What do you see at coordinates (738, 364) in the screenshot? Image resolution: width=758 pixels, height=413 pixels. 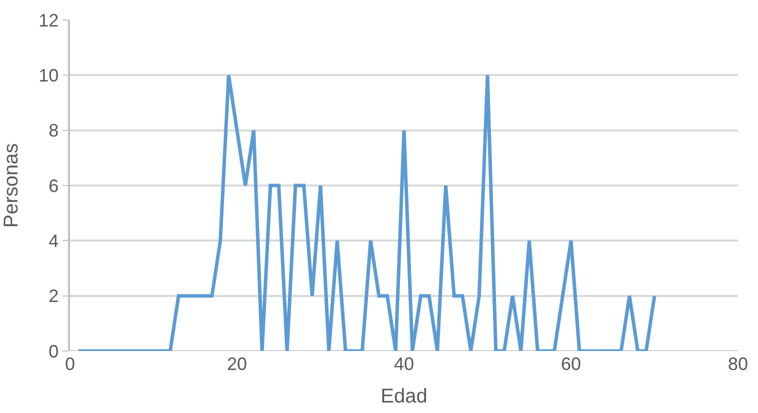 I see `x-tick-label: 80` at bounding box center [738, 364].